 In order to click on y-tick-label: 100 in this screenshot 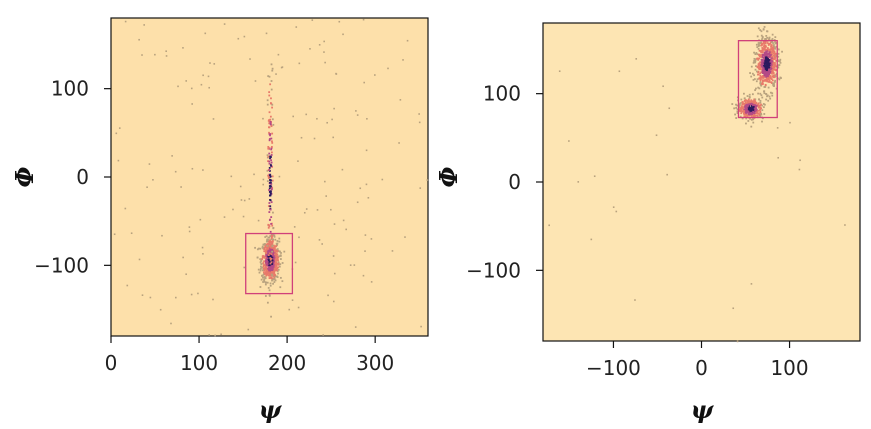, I will do `click(502, 94)`.